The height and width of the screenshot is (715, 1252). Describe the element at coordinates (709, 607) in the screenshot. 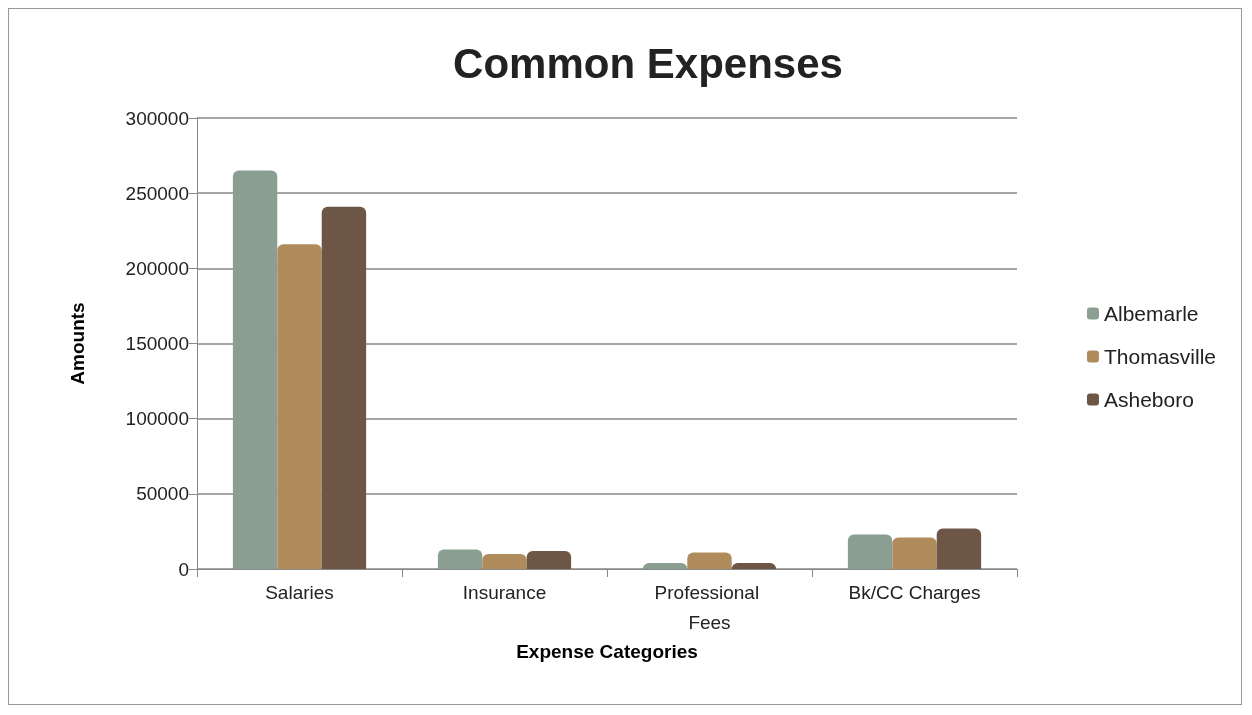

I see `x-tick-label: Professional Fees` at that location.